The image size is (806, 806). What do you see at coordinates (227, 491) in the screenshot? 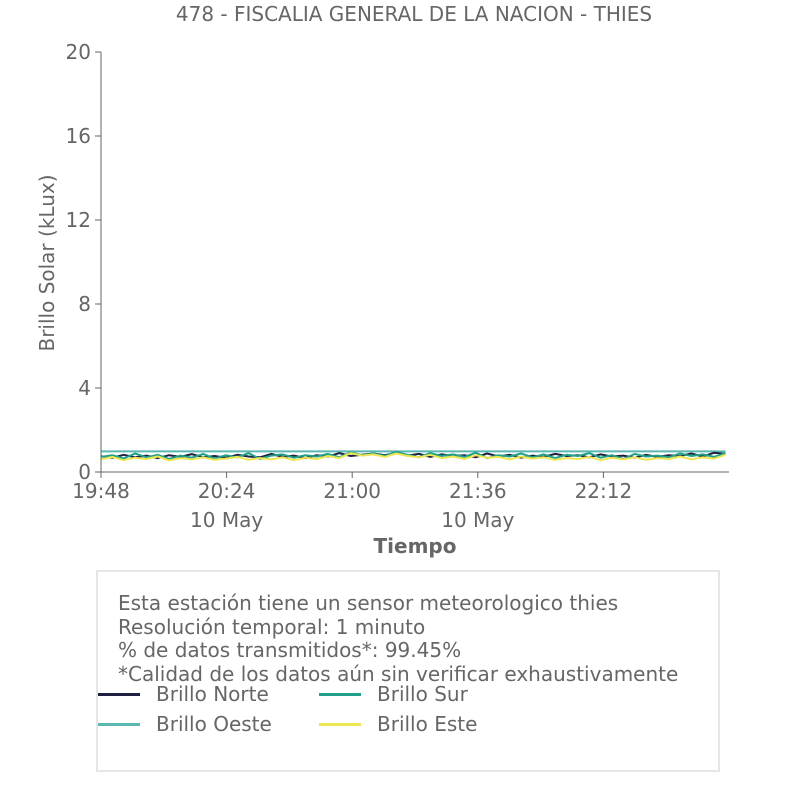
I see `x-tick-label: 20:24` at bounding box center [227, 491].